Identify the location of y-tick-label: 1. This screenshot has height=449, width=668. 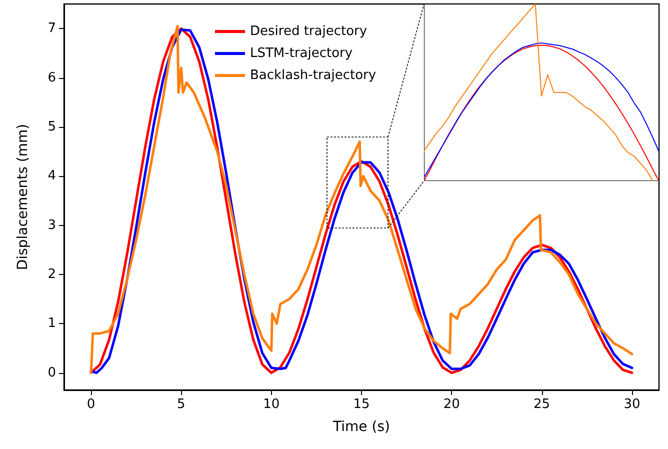
(52, 324).